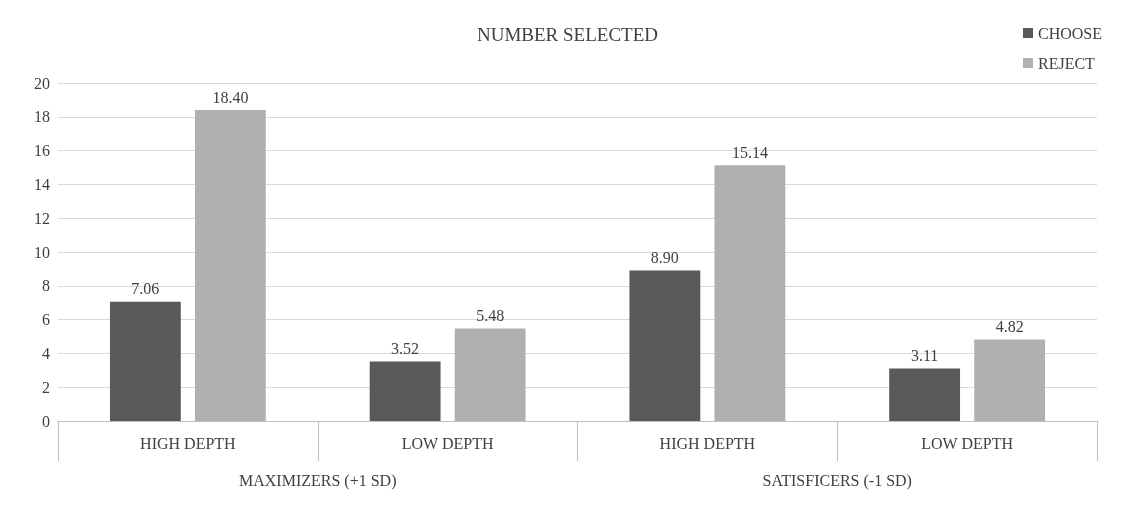 The height and width of the screenshot is (519, 1135). Describe the element at coordinates (749, 152) in the screenshot. I see `text: 15.14` at that location.